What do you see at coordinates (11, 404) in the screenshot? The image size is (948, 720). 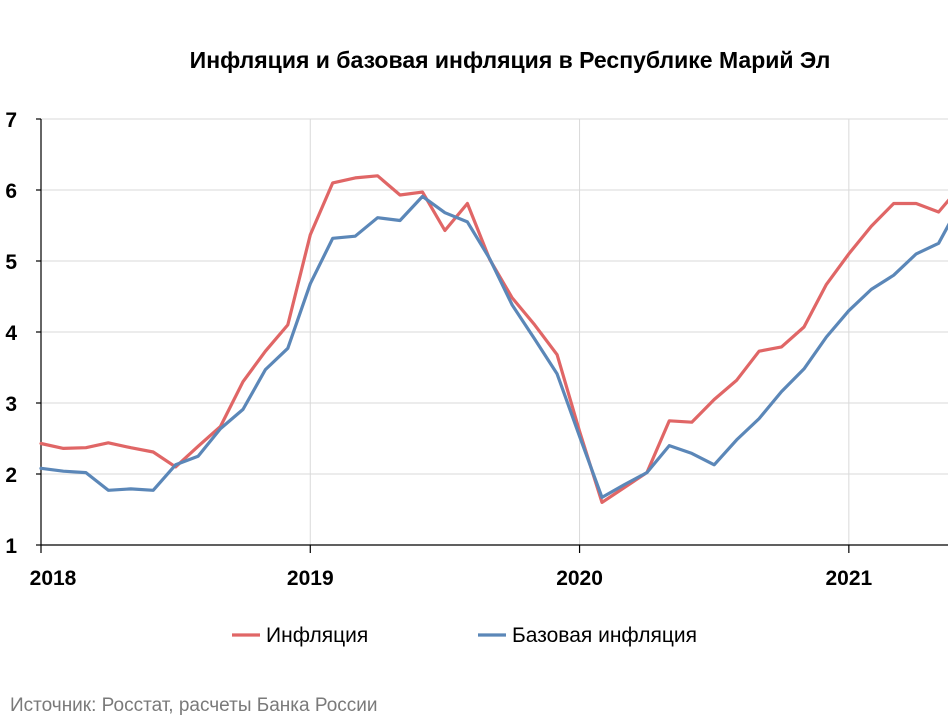 I see `y-tick-label: 3` at bounding box center [11, 404].